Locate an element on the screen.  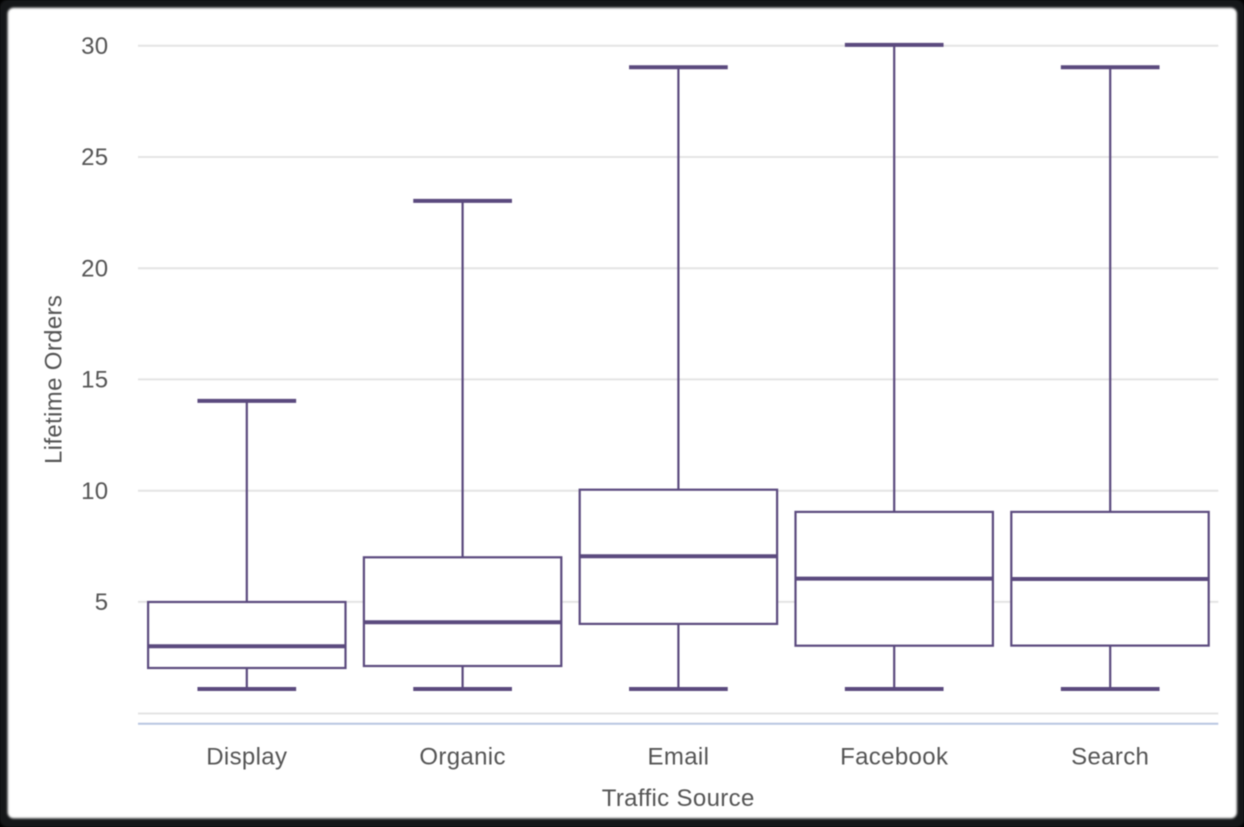
svg-text: 25 is located at coordinates (94, 157).